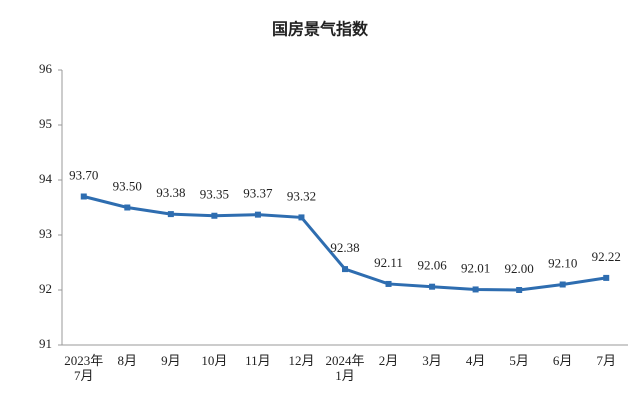 The image size is (640, 418). What do you see at coordinates (45, 233) in the screenshot?
I see `y-tick-label: 93` at bounding box center [45, 233].